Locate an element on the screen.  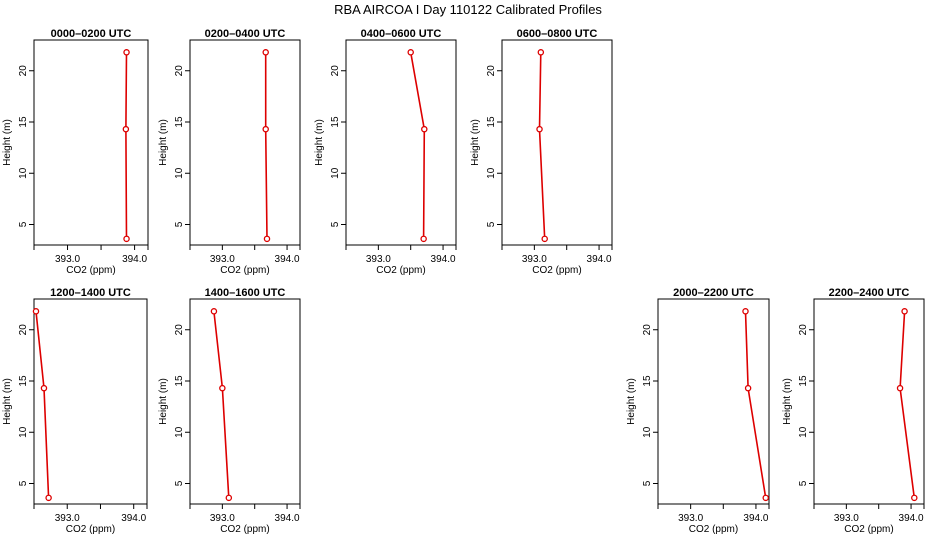
panel-2-ytick-label-1: 10 is located at coordinates (179, 173).